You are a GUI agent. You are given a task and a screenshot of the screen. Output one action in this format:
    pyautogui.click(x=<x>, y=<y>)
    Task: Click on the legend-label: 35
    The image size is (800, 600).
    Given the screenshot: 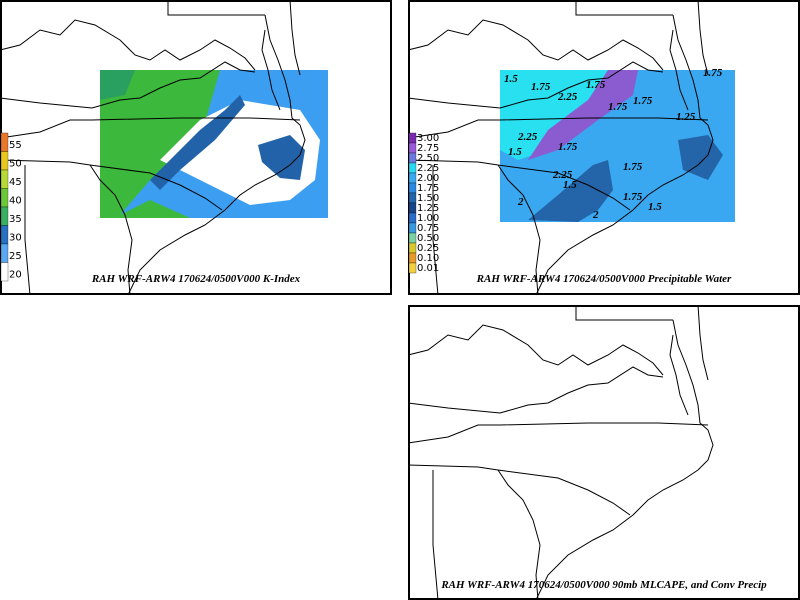 What is the action you would take?
    pyautogui.click(x=15, y=219)
    